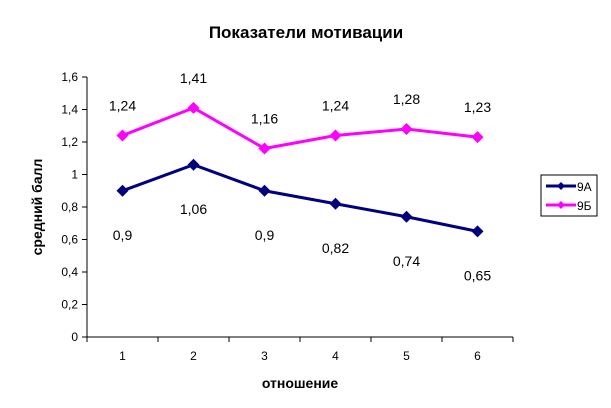 Image resolution: width=611 pixels, height=408 pixels. I want to click on legend-box, so click(569, 195).